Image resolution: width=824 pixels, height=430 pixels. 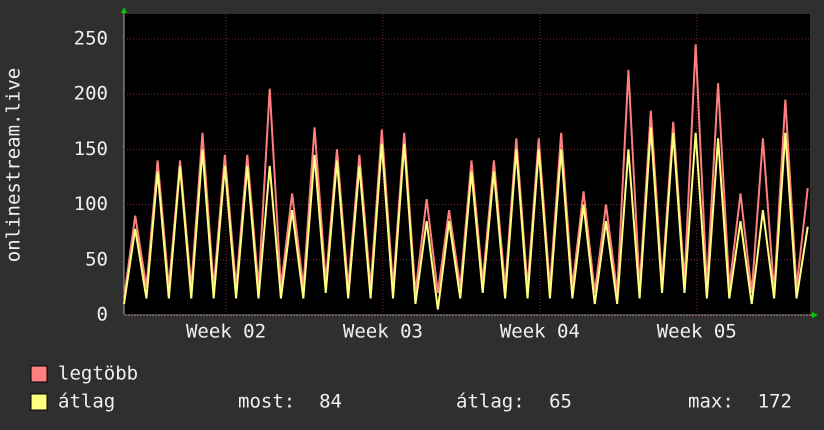 I want to click on y-tick-label: 50, so click(x=96, y=259).